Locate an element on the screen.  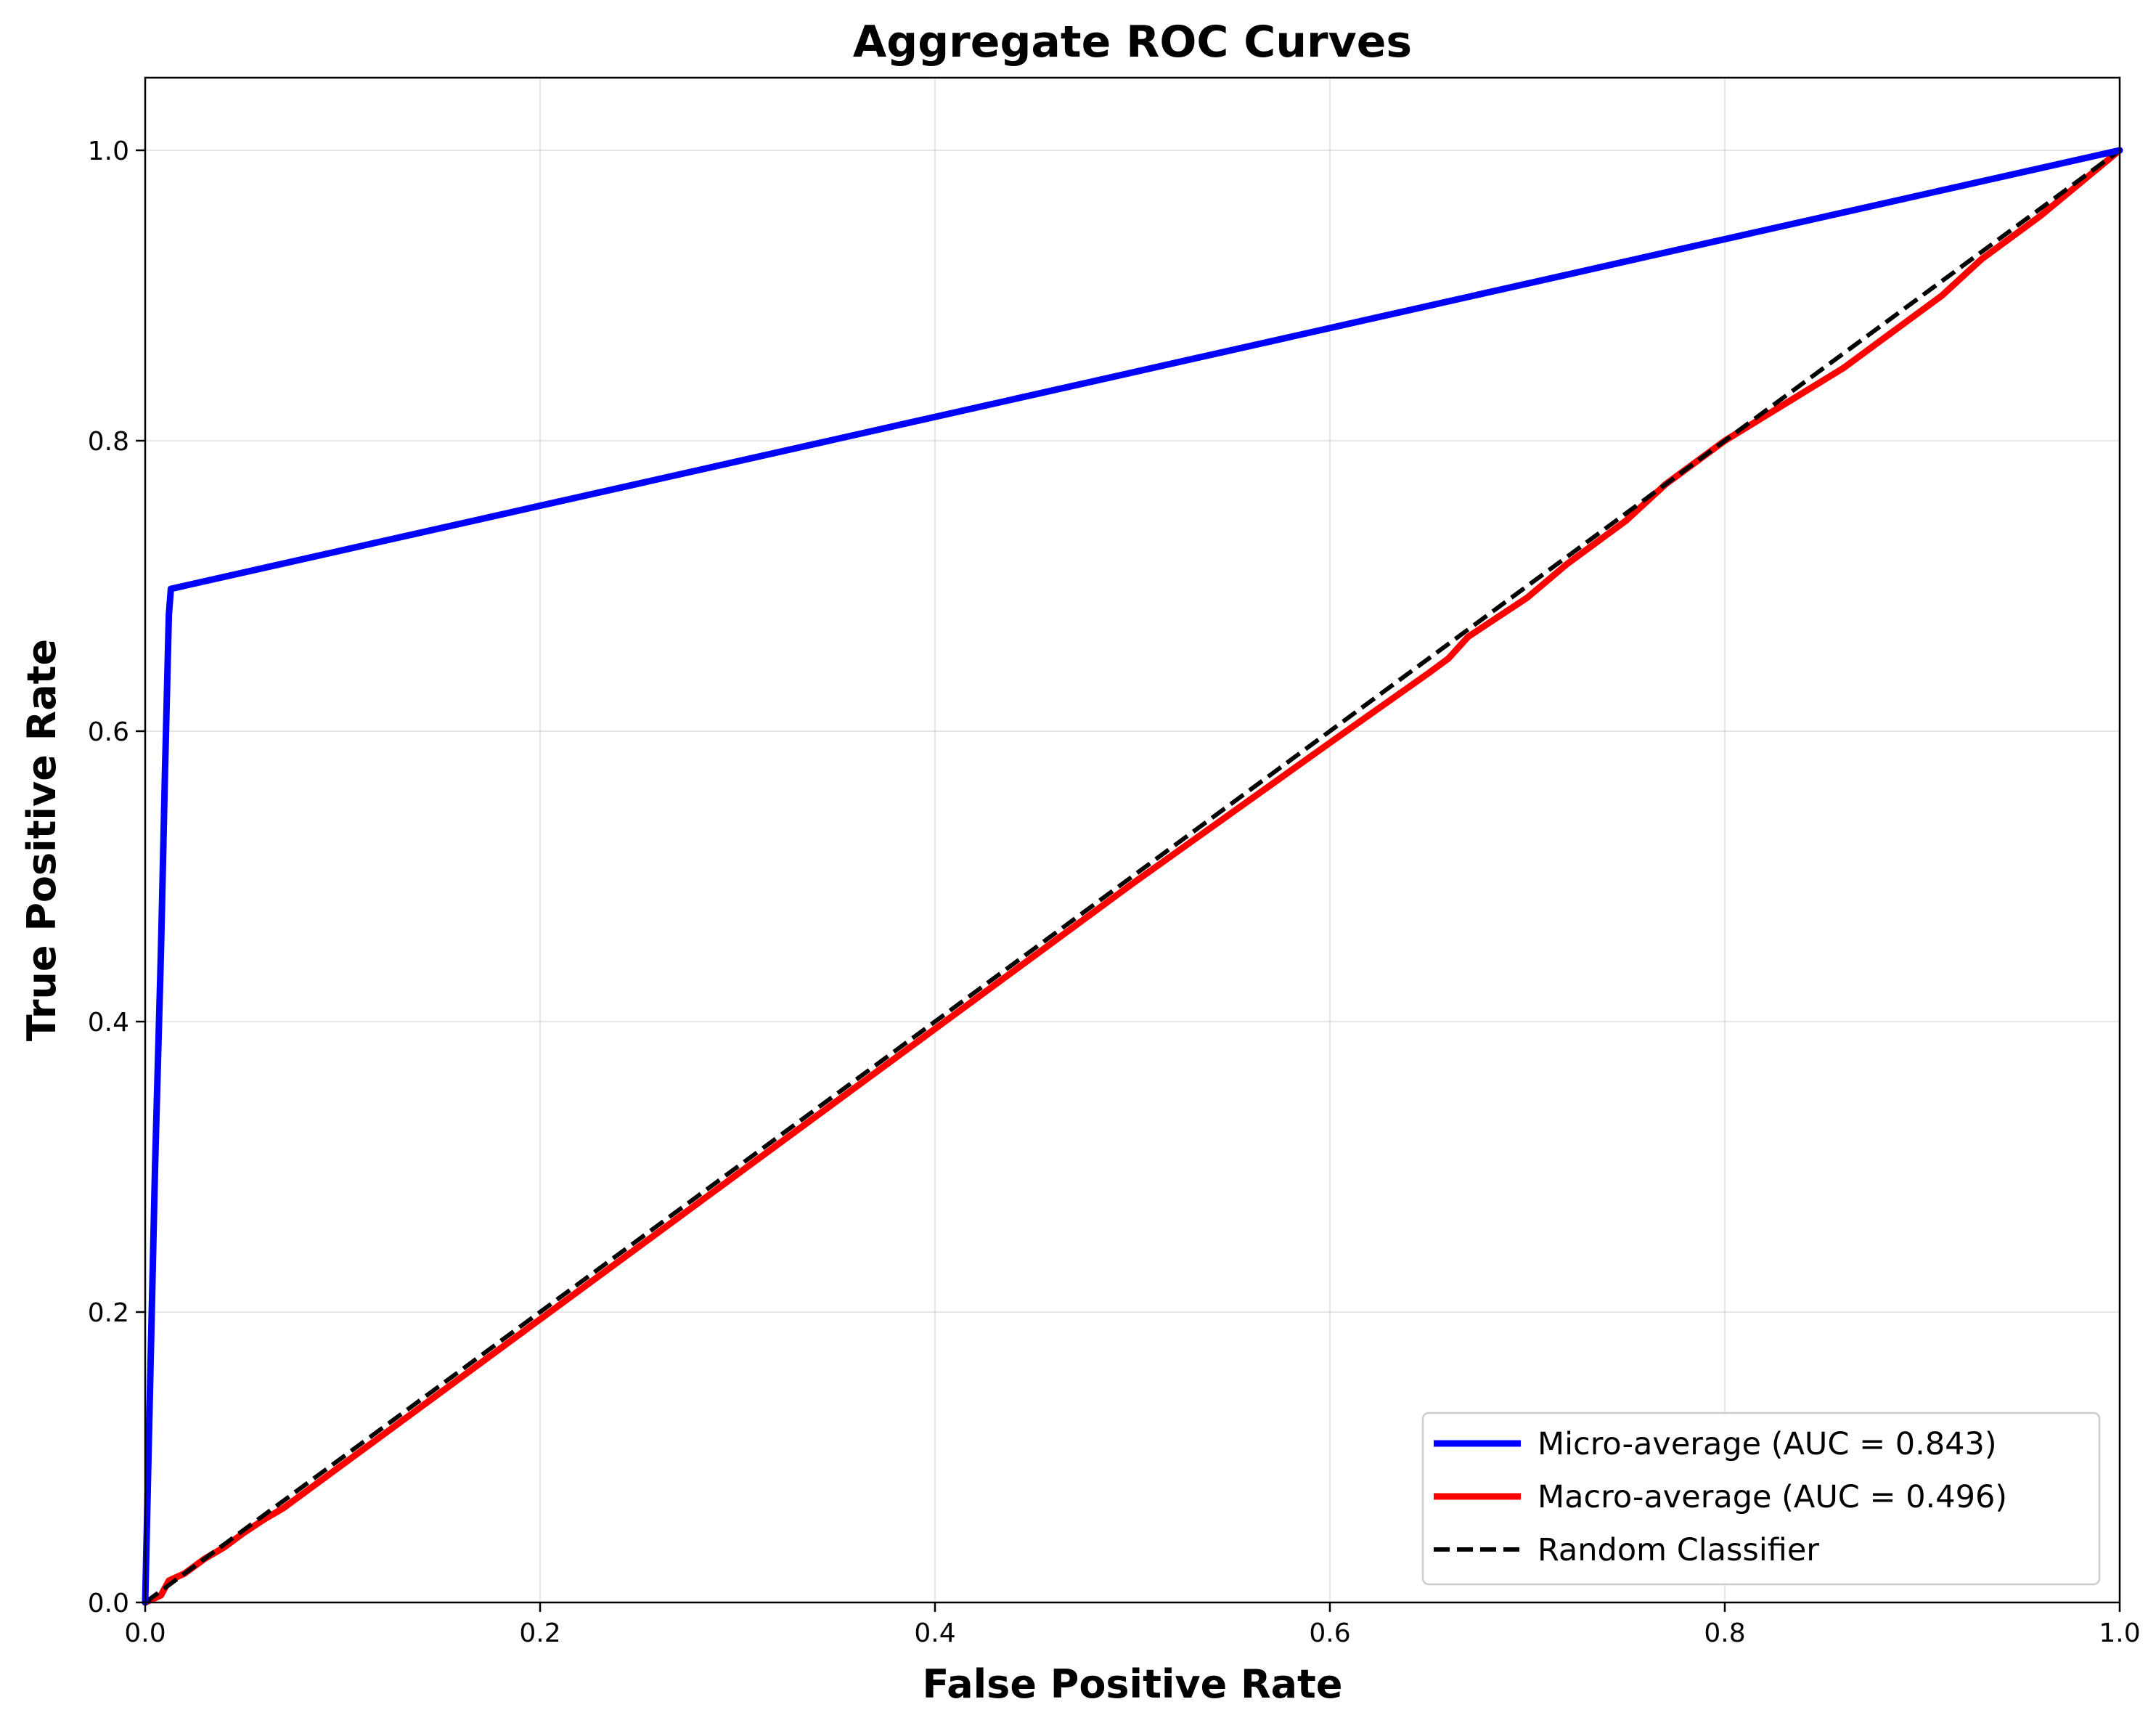
y-tick-label: 0.6 is located at coordinates (109, 732).